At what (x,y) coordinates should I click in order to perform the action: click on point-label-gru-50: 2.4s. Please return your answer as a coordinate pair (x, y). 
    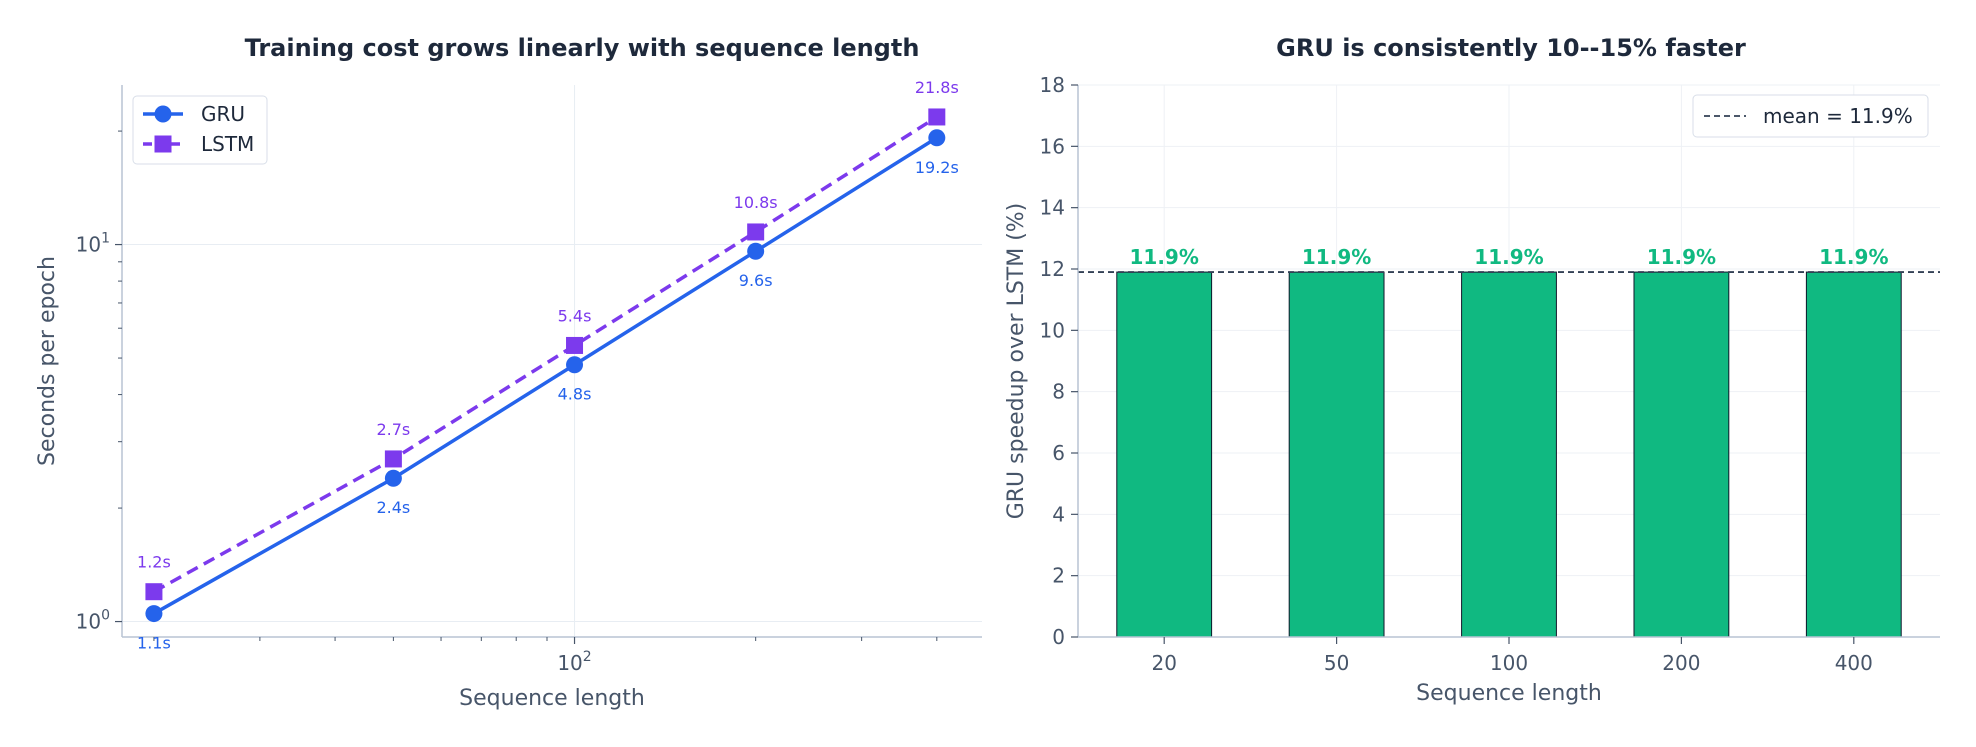
    Looking at the image, I should click on (393, 507).